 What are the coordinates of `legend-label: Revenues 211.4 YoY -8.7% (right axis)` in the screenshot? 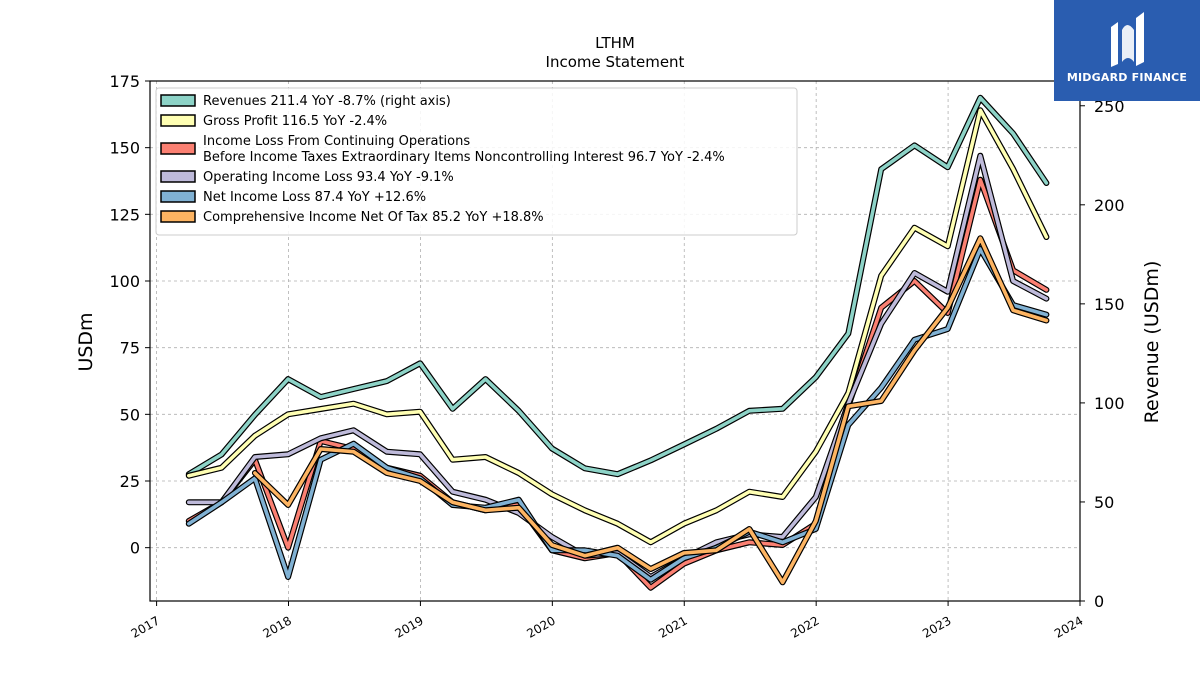 It's located at (327, 101).